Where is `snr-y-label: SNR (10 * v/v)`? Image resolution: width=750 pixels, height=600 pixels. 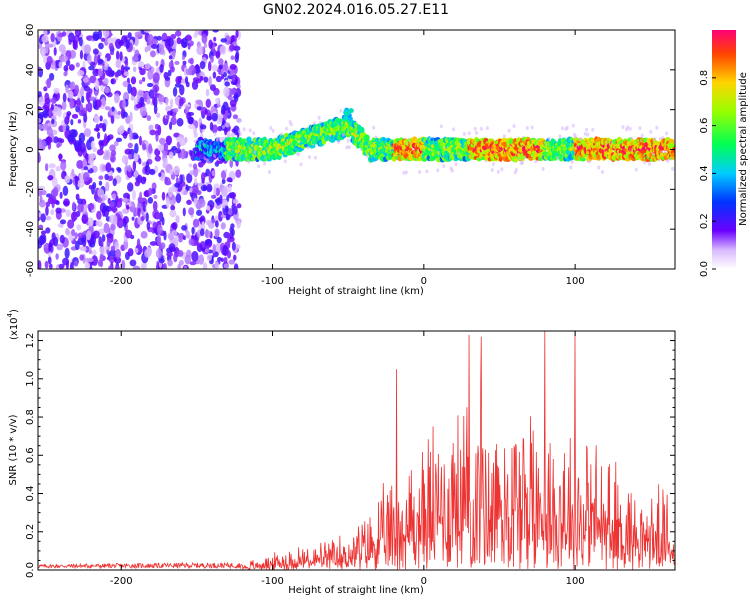 snr-y-label: SNR (10 * v/v) is located at coordinates (13, 449).